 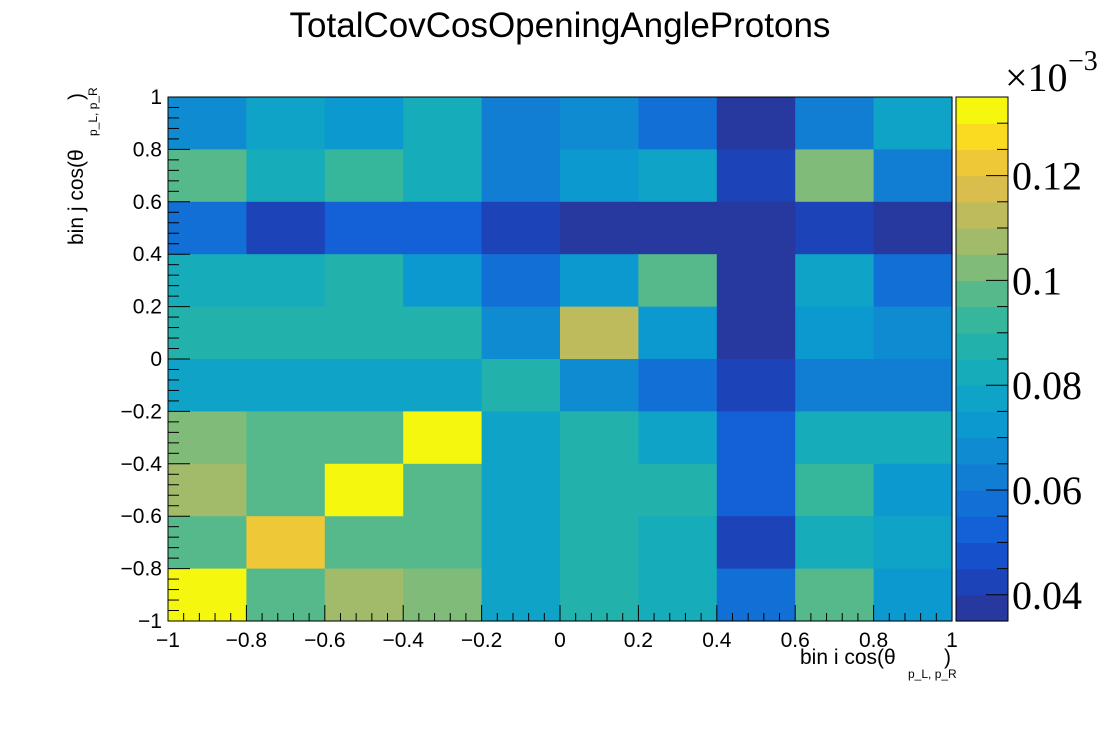 I want to click on y-tick-label: −0.4, so click(x=142, y=464).